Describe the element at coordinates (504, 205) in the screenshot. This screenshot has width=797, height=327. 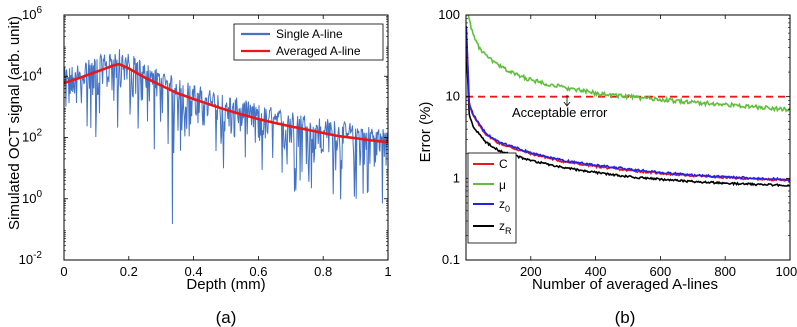
I see `chart-b-legend-z0: z0` at that location.